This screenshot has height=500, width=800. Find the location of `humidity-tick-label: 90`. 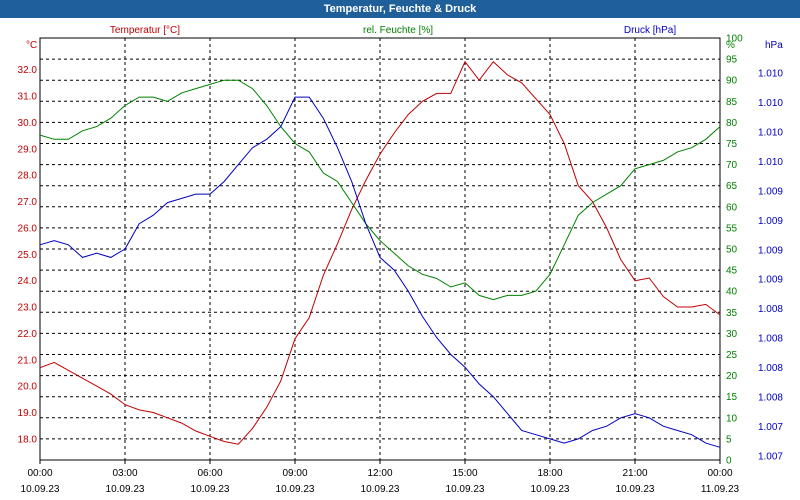

humidity-tick-label: 90 is located at coordinates (732, 81).